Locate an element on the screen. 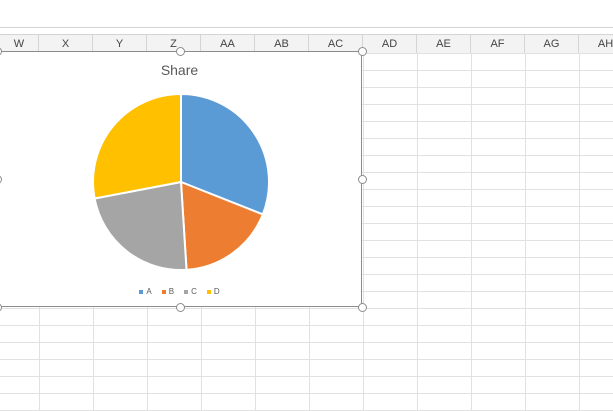 This screenshot has height=411, width=613. legend-item-c: C is located at coordinates (190, 291).